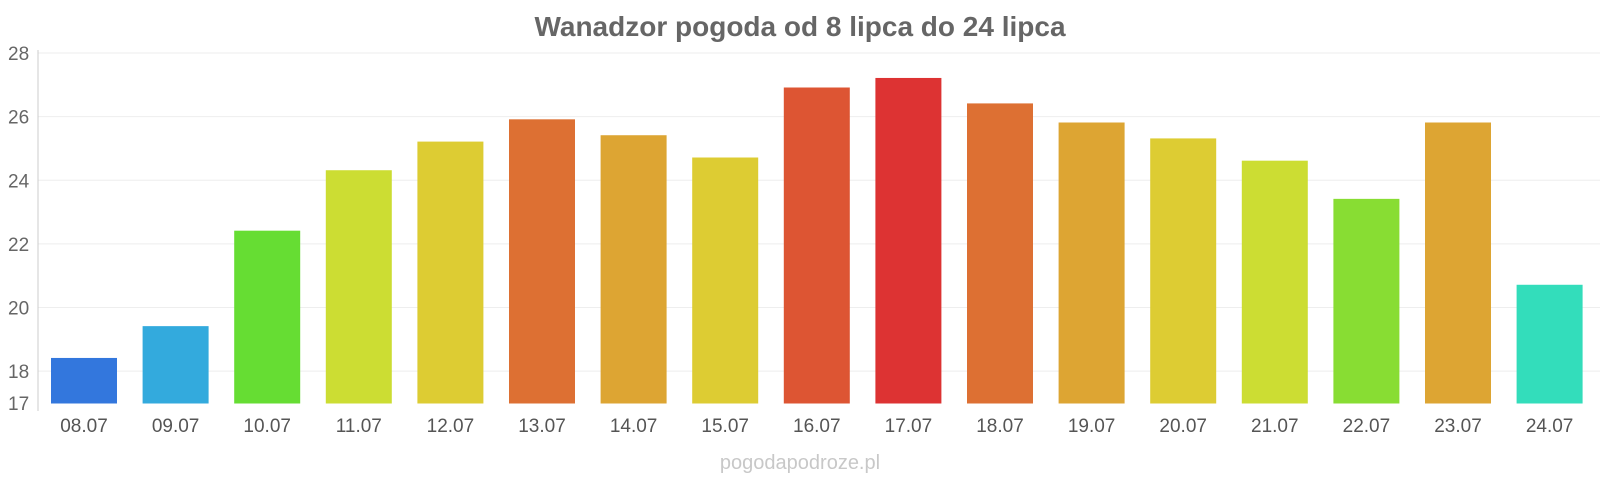  What do you see at coordinates (18, 309) in the screenshot?
I see `y-tick-label: 20` at bounding box center [18, 309].